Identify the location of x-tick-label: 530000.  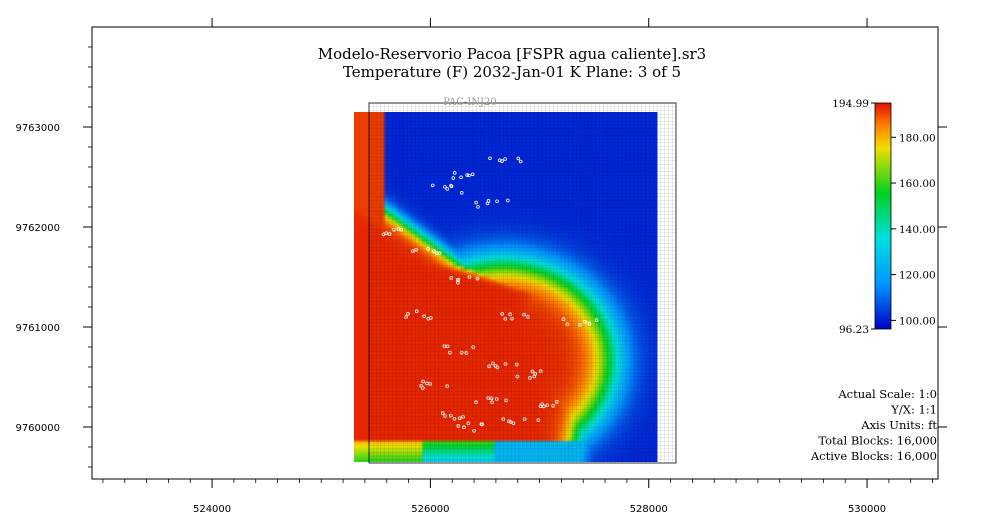
(867, 509).